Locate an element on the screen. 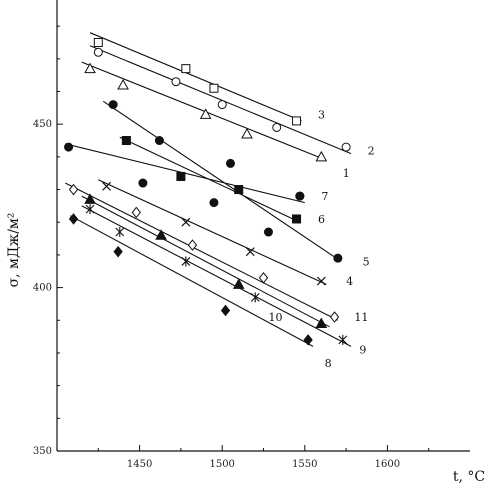  y-tick-label: 400 is located at coordinates (42, 288).